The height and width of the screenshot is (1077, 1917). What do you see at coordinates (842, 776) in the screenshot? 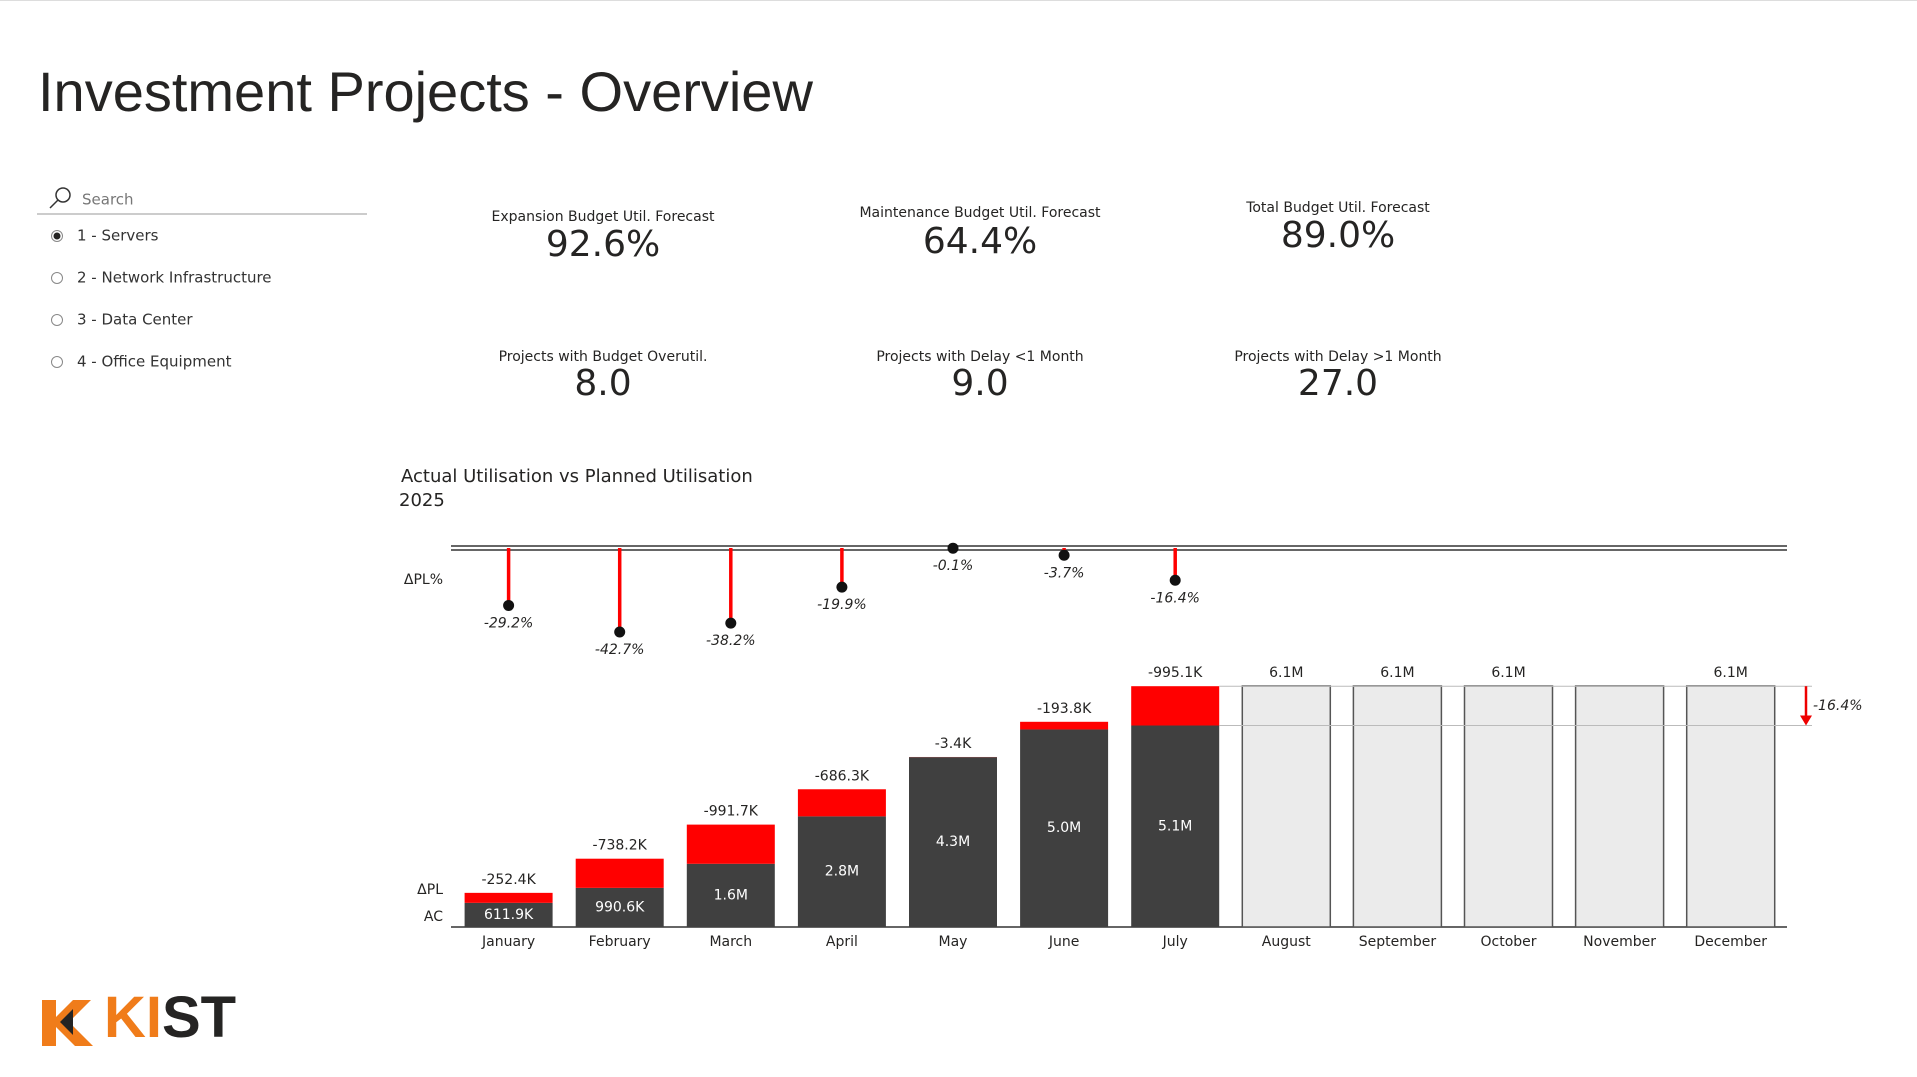
I see `delta-label: -686.3K` at bounding box center [842, 776].